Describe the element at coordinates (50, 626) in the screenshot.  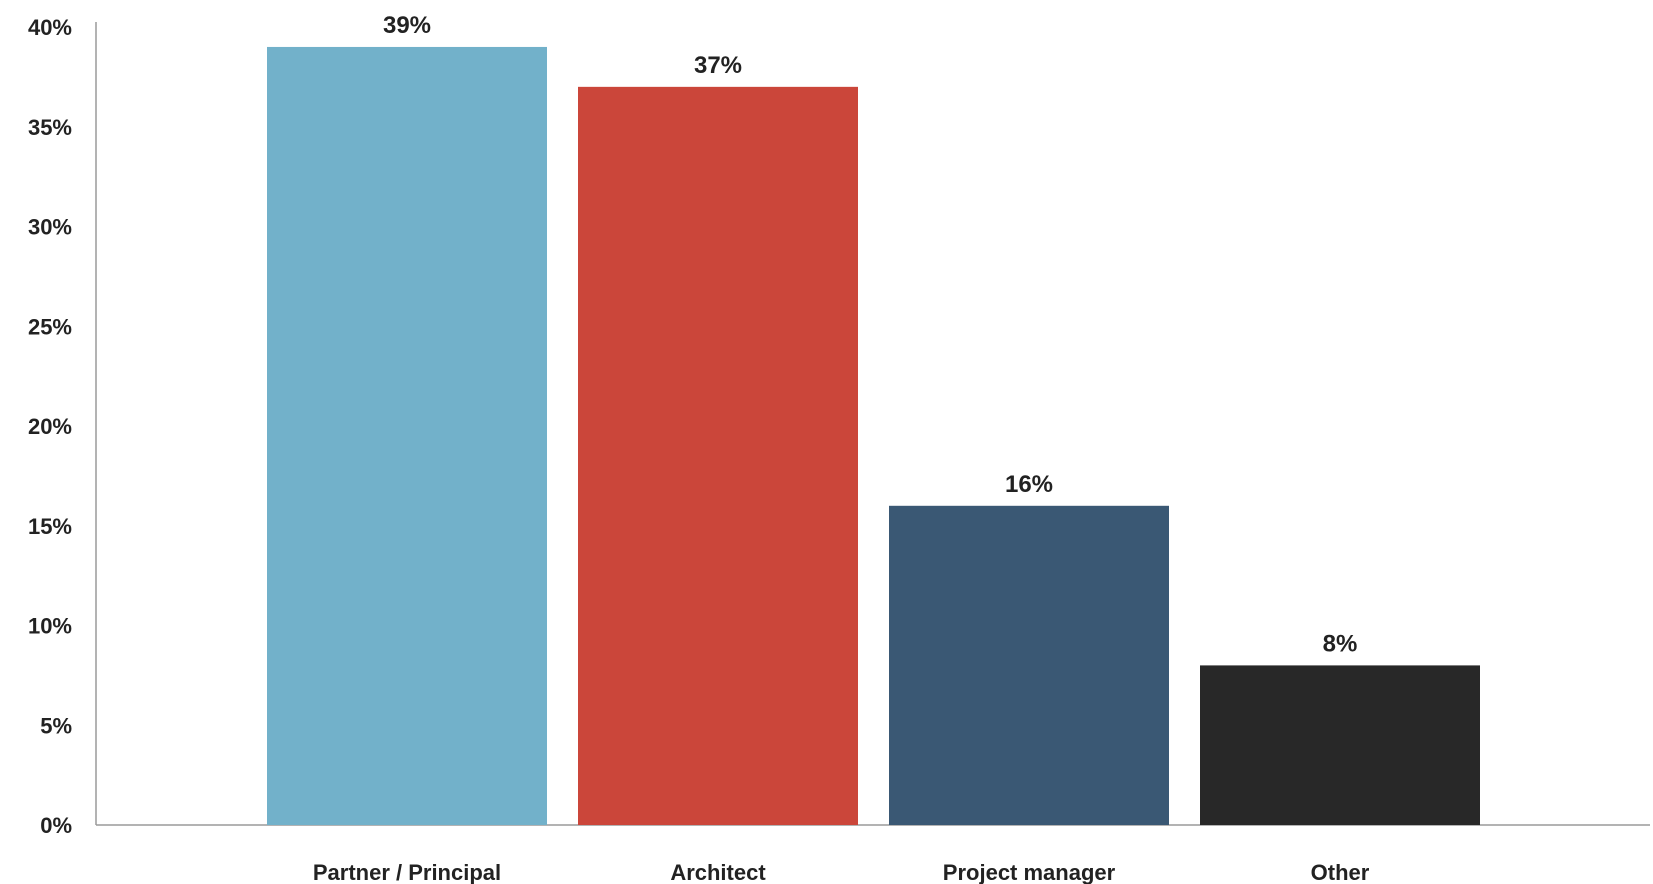
I see `y-tick-label: 10%` at that location.